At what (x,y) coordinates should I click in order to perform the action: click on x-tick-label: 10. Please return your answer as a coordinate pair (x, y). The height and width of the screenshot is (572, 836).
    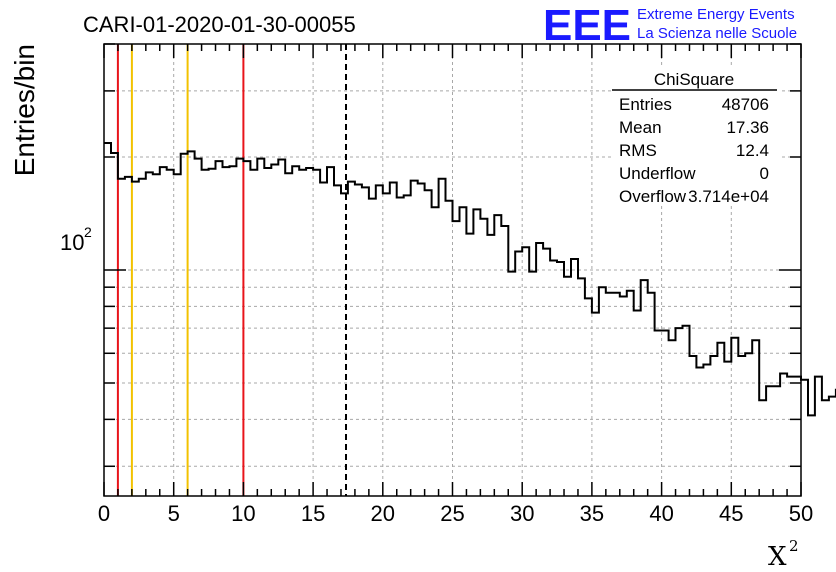
    Looking at the image, I should click on (243, 513).